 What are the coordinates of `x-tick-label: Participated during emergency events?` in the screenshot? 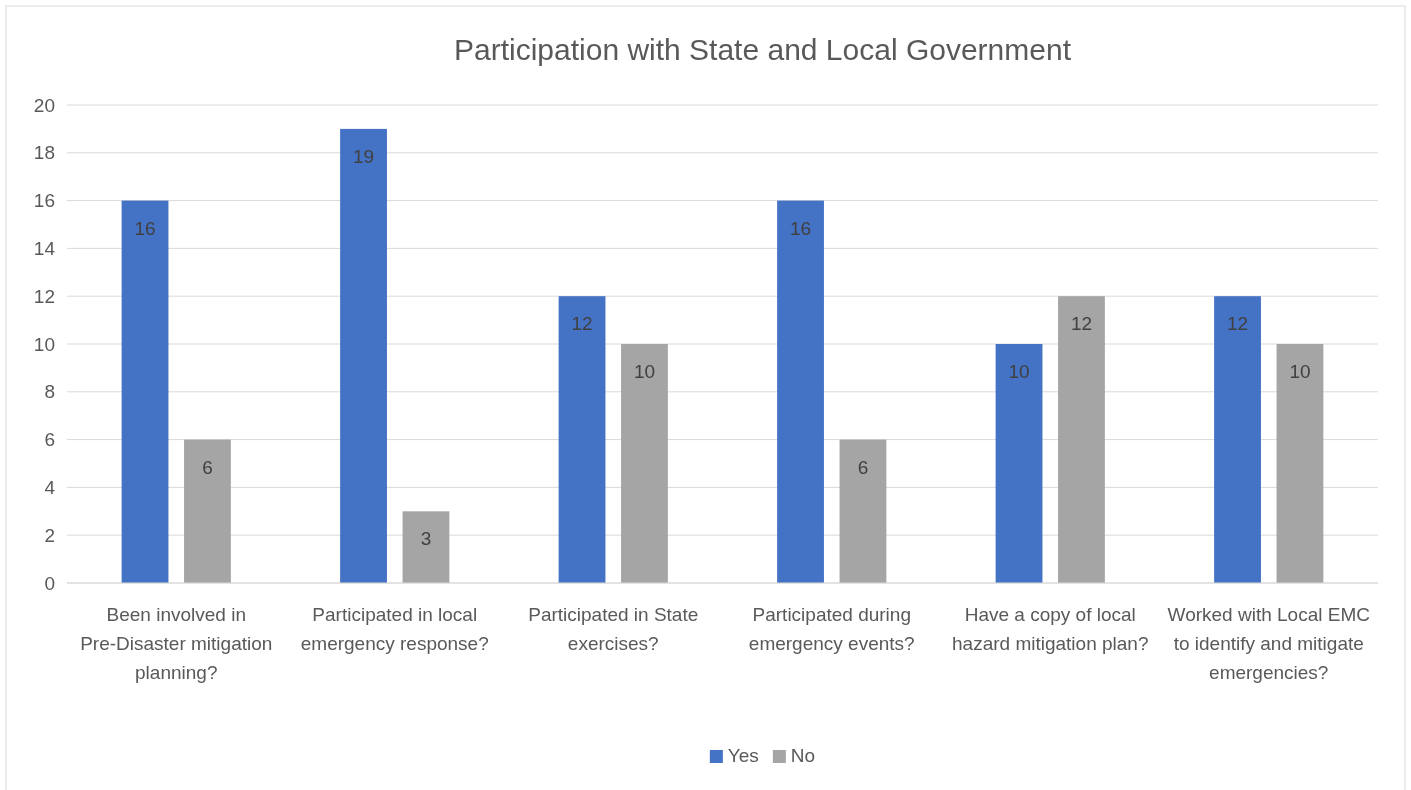 It's located at (831, 629).